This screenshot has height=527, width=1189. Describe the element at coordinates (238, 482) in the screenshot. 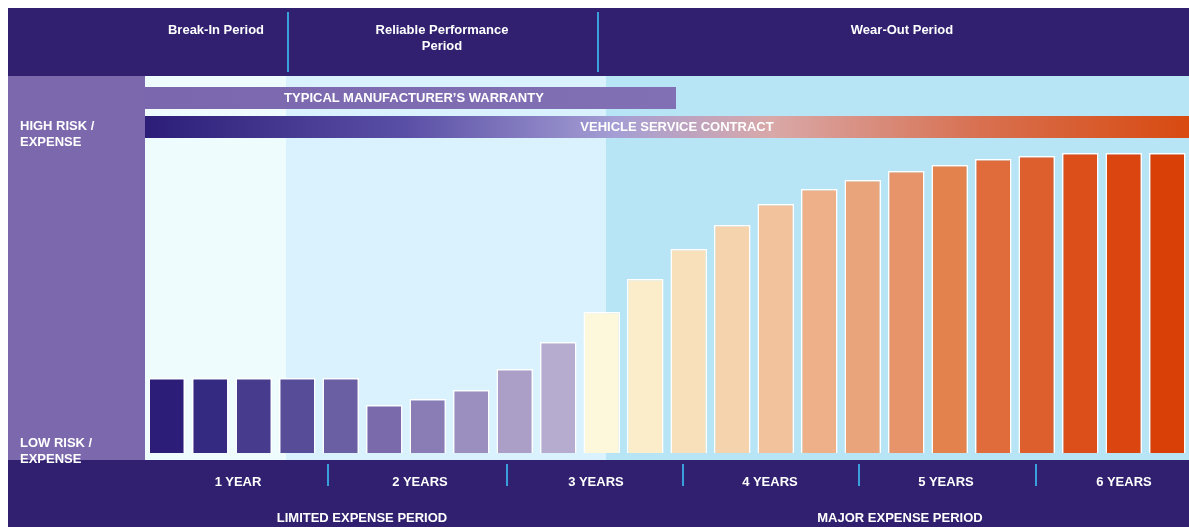

I see `text: 1 YEAR` at that location.